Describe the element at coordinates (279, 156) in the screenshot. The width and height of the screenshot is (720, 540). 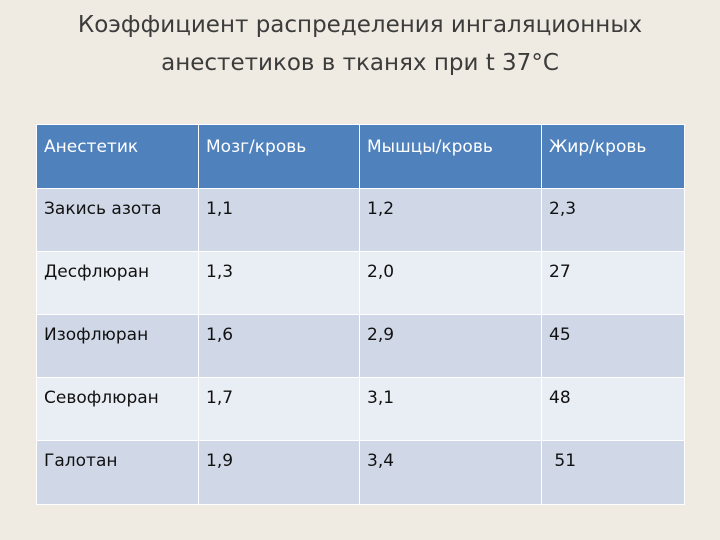
I see `header-brain-blood: Мозг/кровь` at that location.